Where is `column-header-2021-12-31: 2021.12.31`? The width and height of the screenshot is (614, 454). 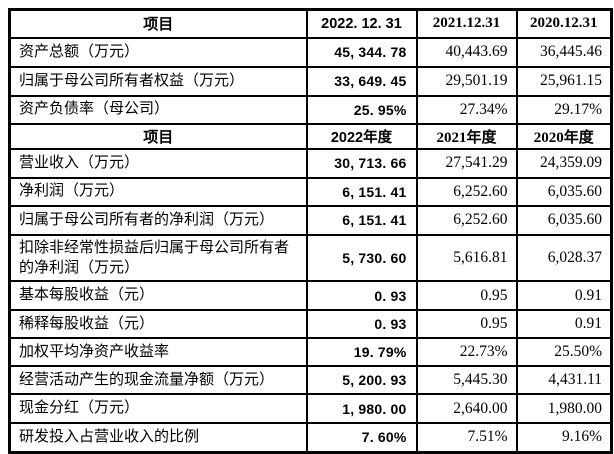 column-header-2021-12-31: 2021.12.31 is located at coordinates (466, 23).